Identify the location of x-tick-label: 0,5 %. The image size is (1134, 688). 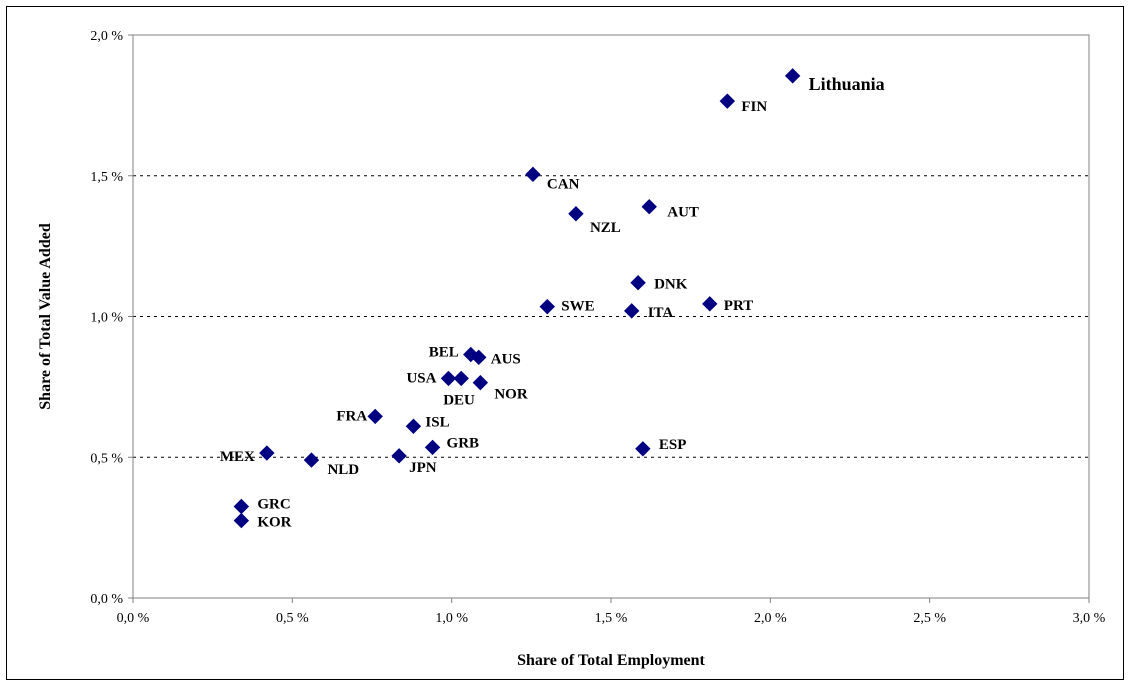
(292, 618).